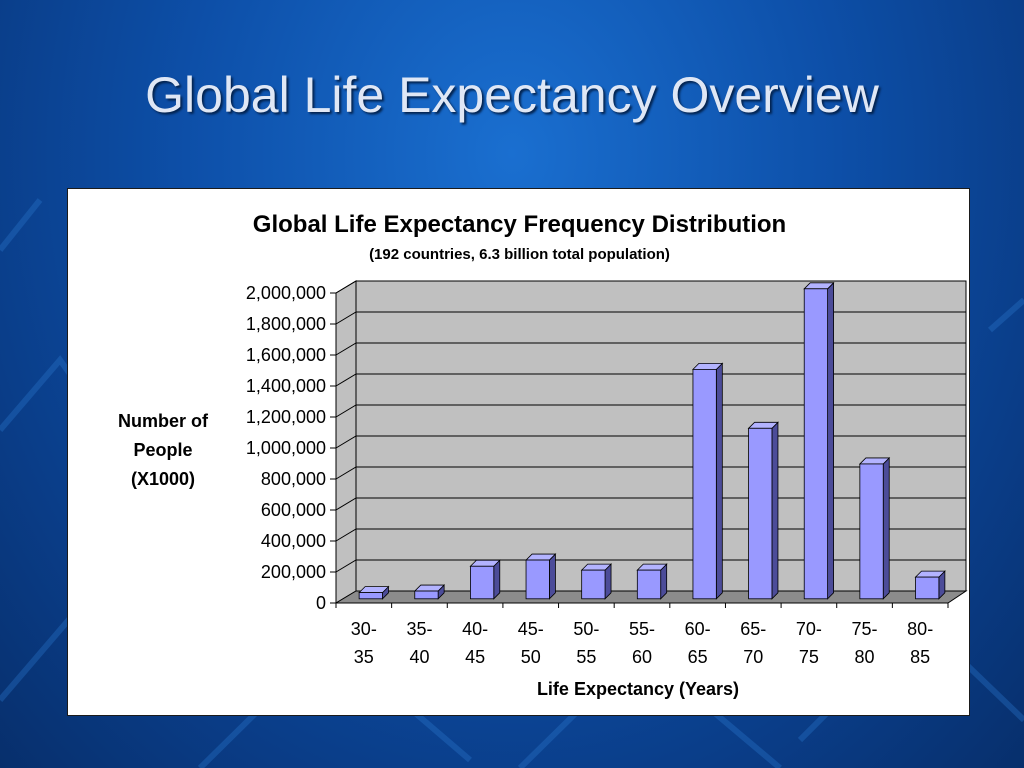 This screenshot has width=1024, height=768. Describe the element at coordinates (920, 657) in the screenshot. I see `x-tick-label: 85` at that location.